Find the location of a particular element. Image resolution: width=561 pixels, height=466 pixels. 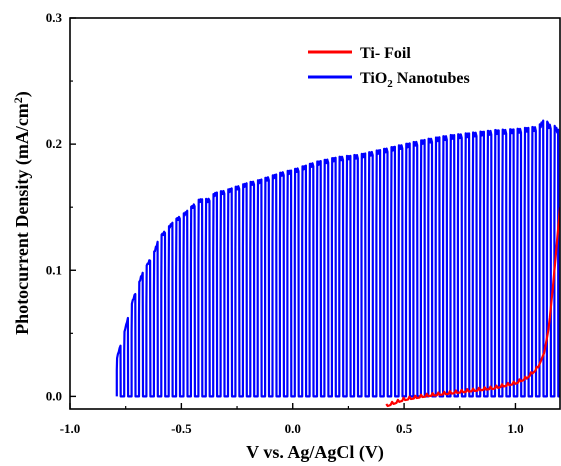

y-tick-label: 0.3 is located at coordinates (54, 17).